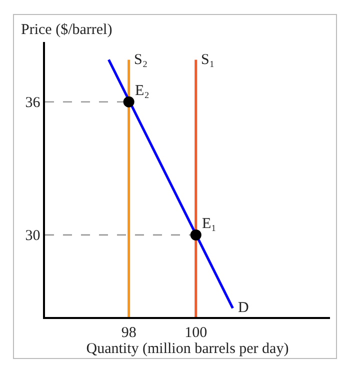 Image resolution: width=350 pixels, height=382 pixels. Describe the element at coordinates (209, 224) in the screenshot. I see `annotation: E₁` at that location.